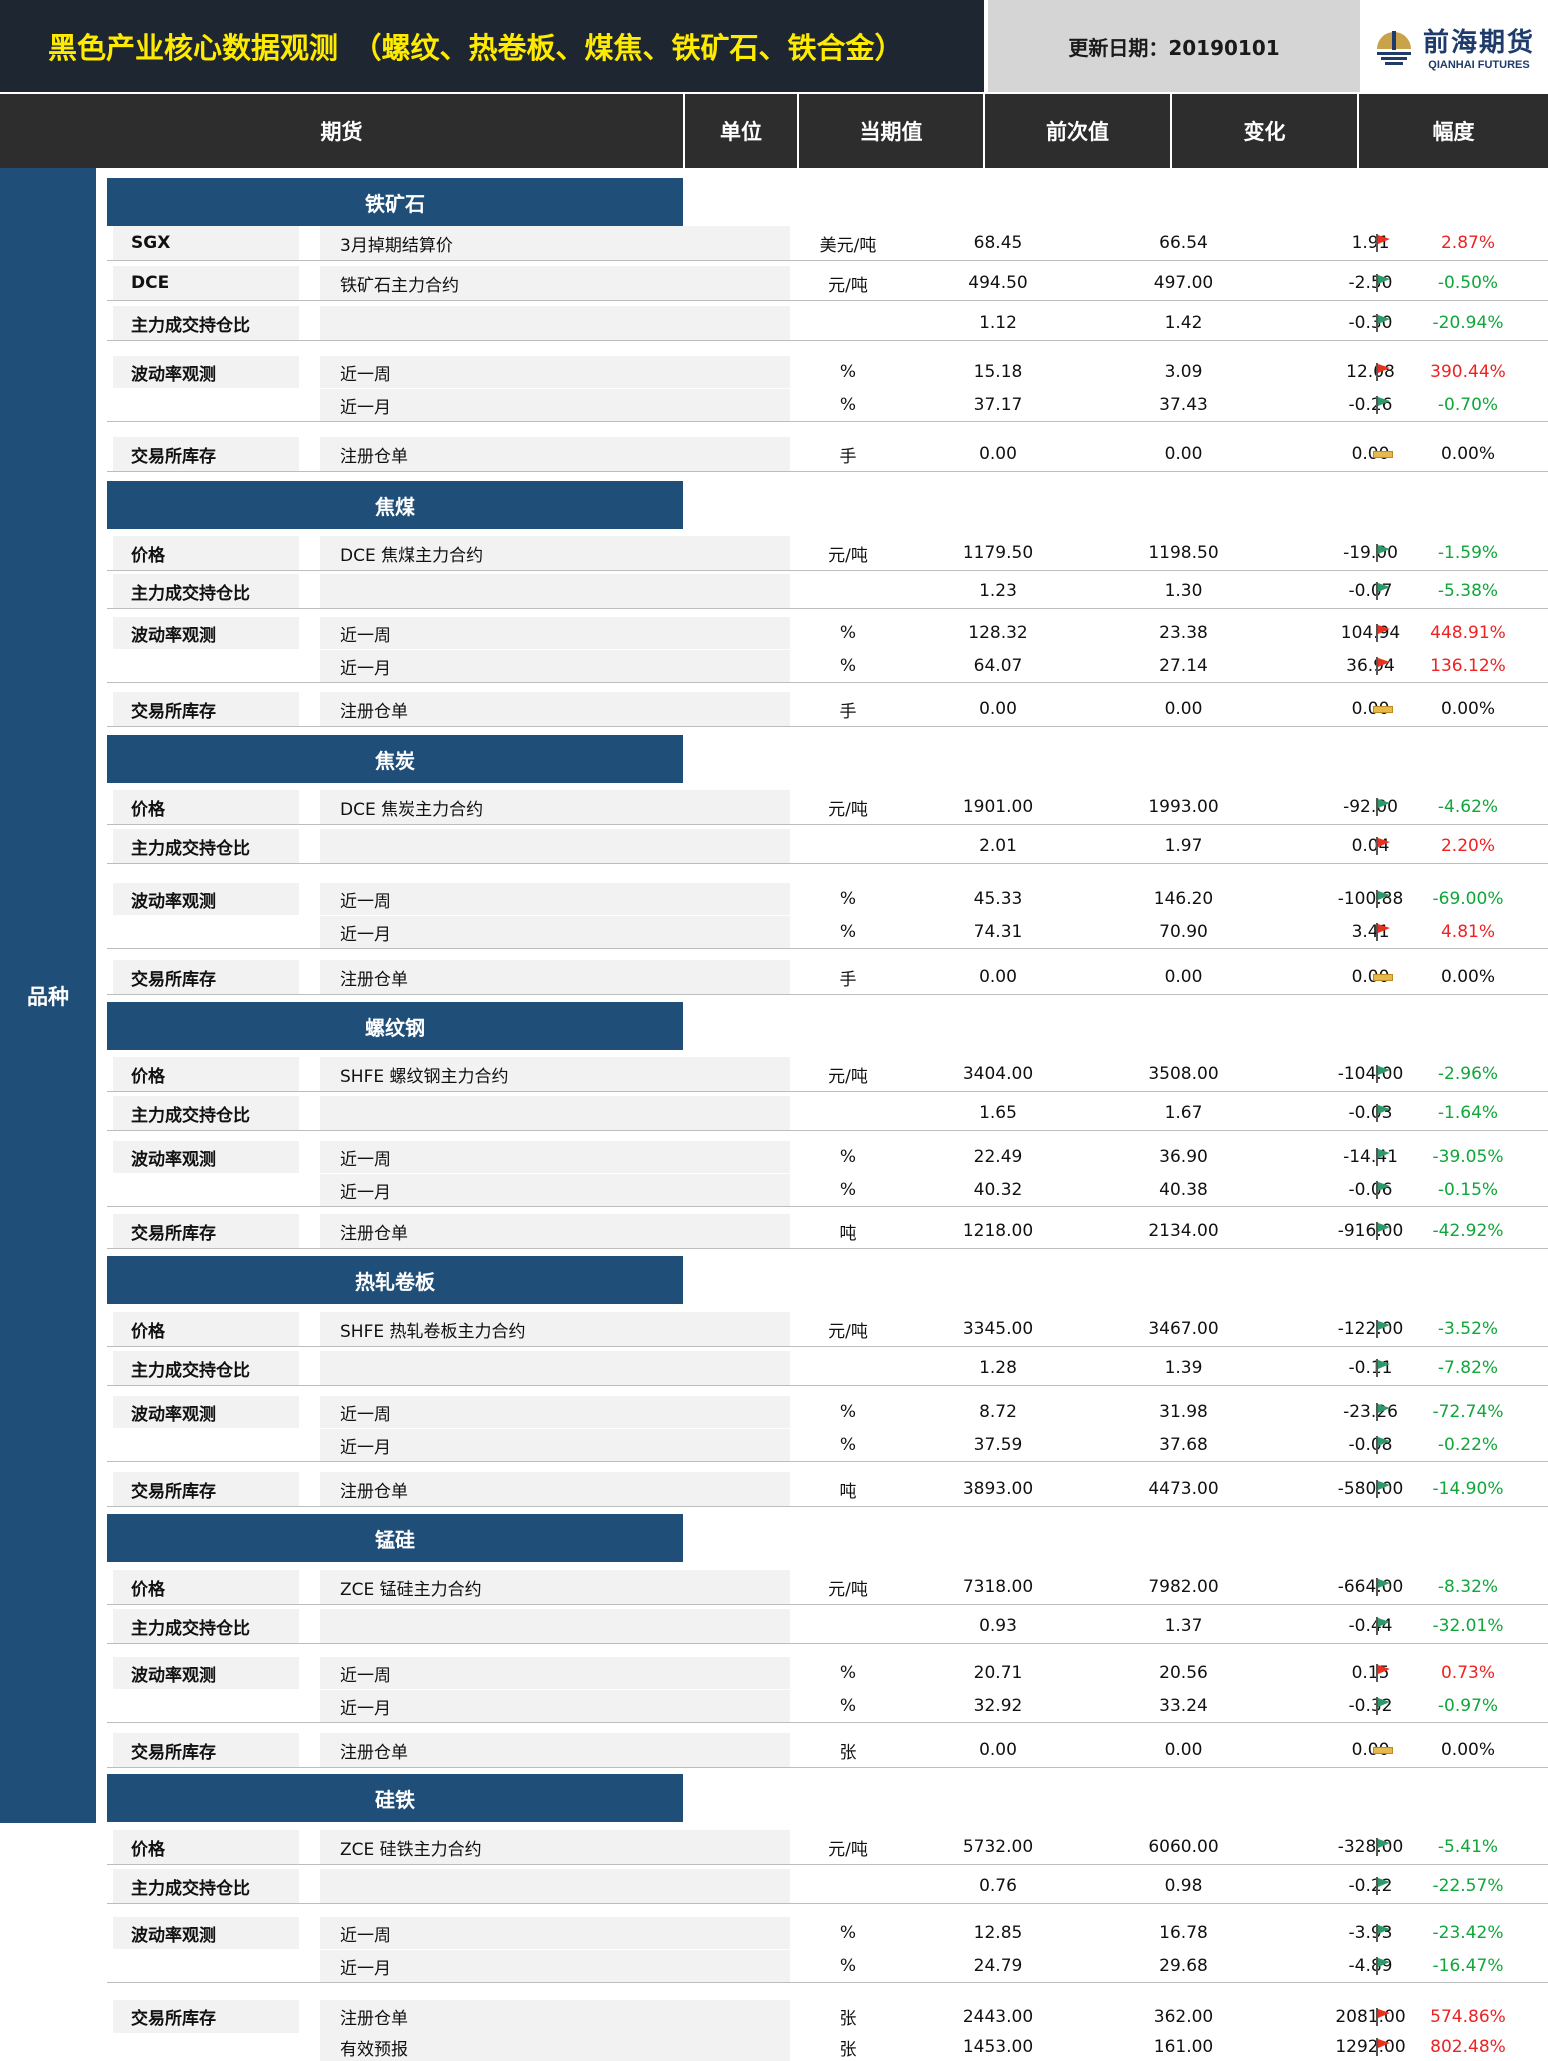 The width and height of the screenshot is (1548, 2061). What do you see at coordinates (1468, 1933) in the screenshot?
I see `amplitude-cell: -23.42%` at bounding box center [1468, 1933].